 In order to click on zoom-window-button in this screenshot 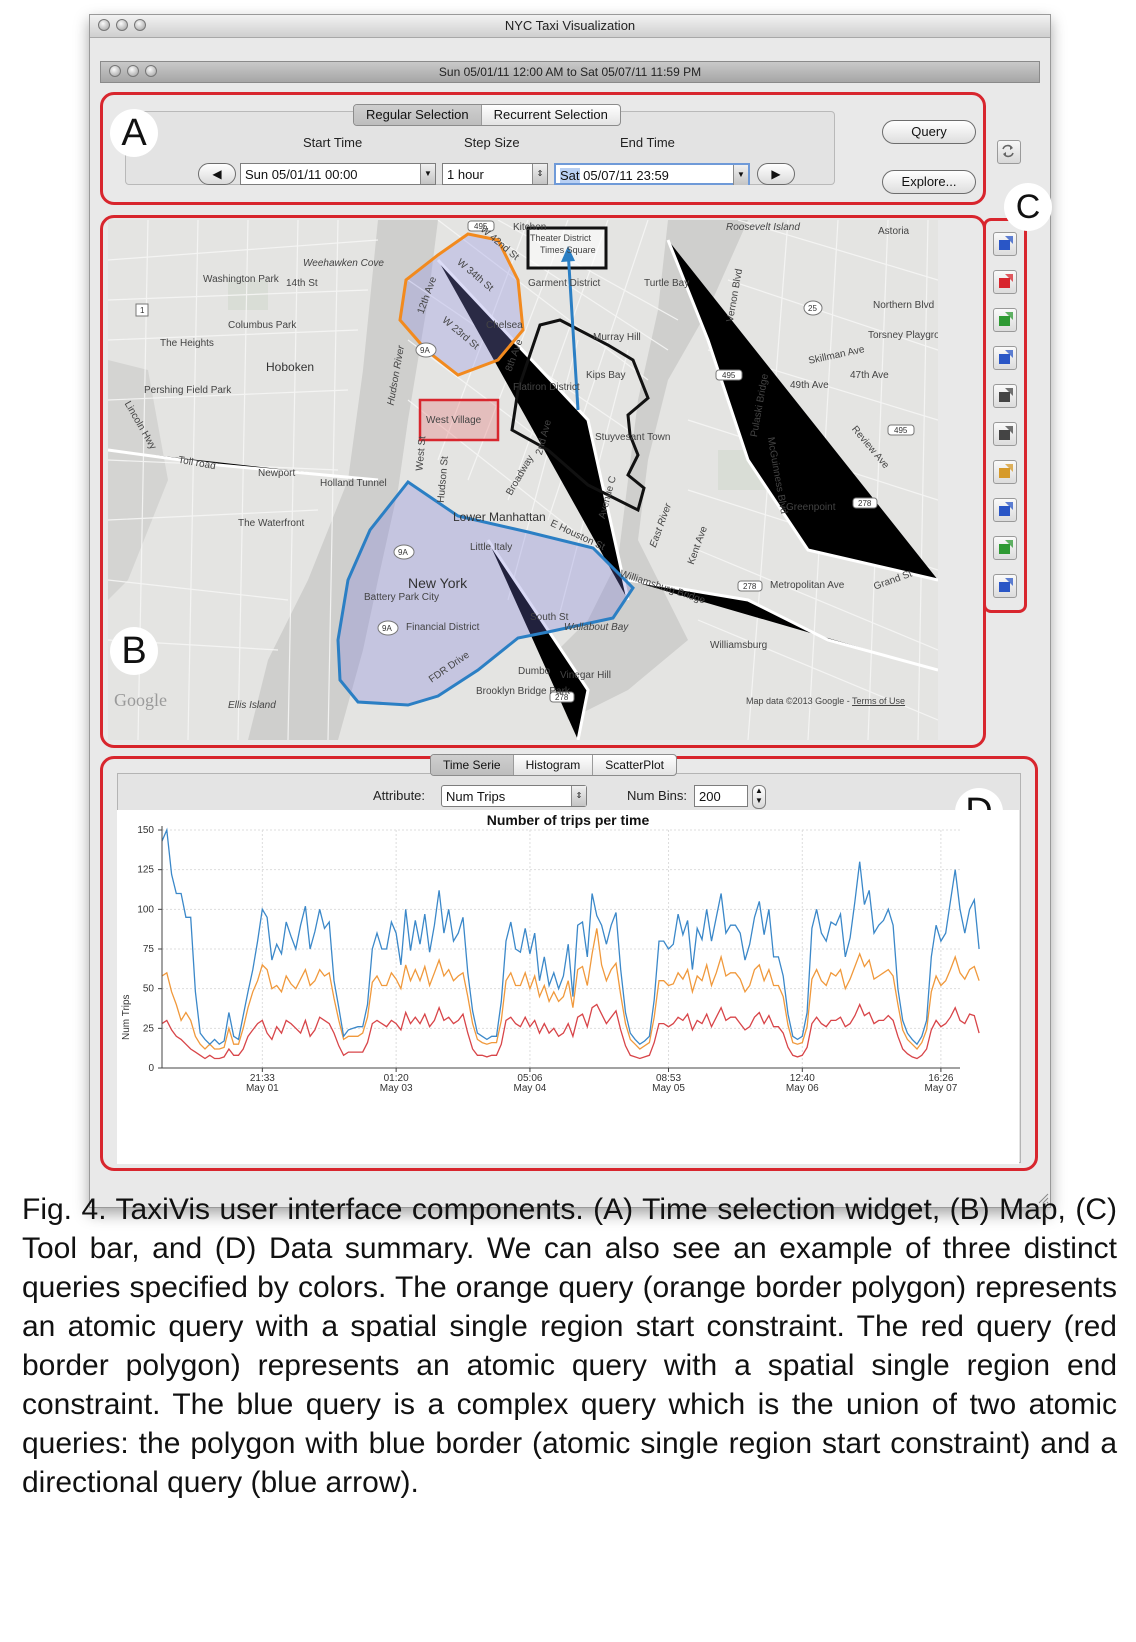, I will do `click(140, 25)`.